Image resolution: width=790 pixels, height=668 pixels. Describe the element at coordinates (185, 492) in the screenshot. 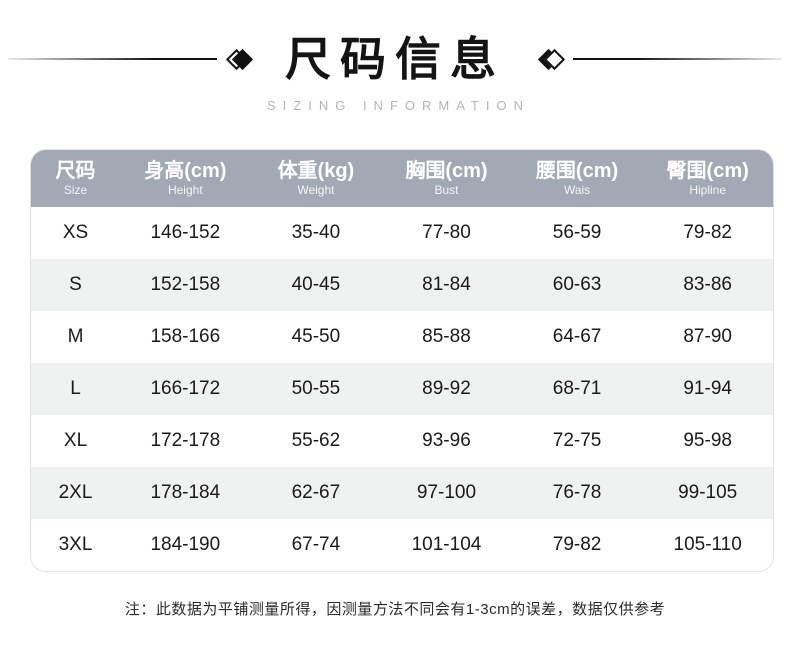

I see `cell-height: 178-184` at that location.